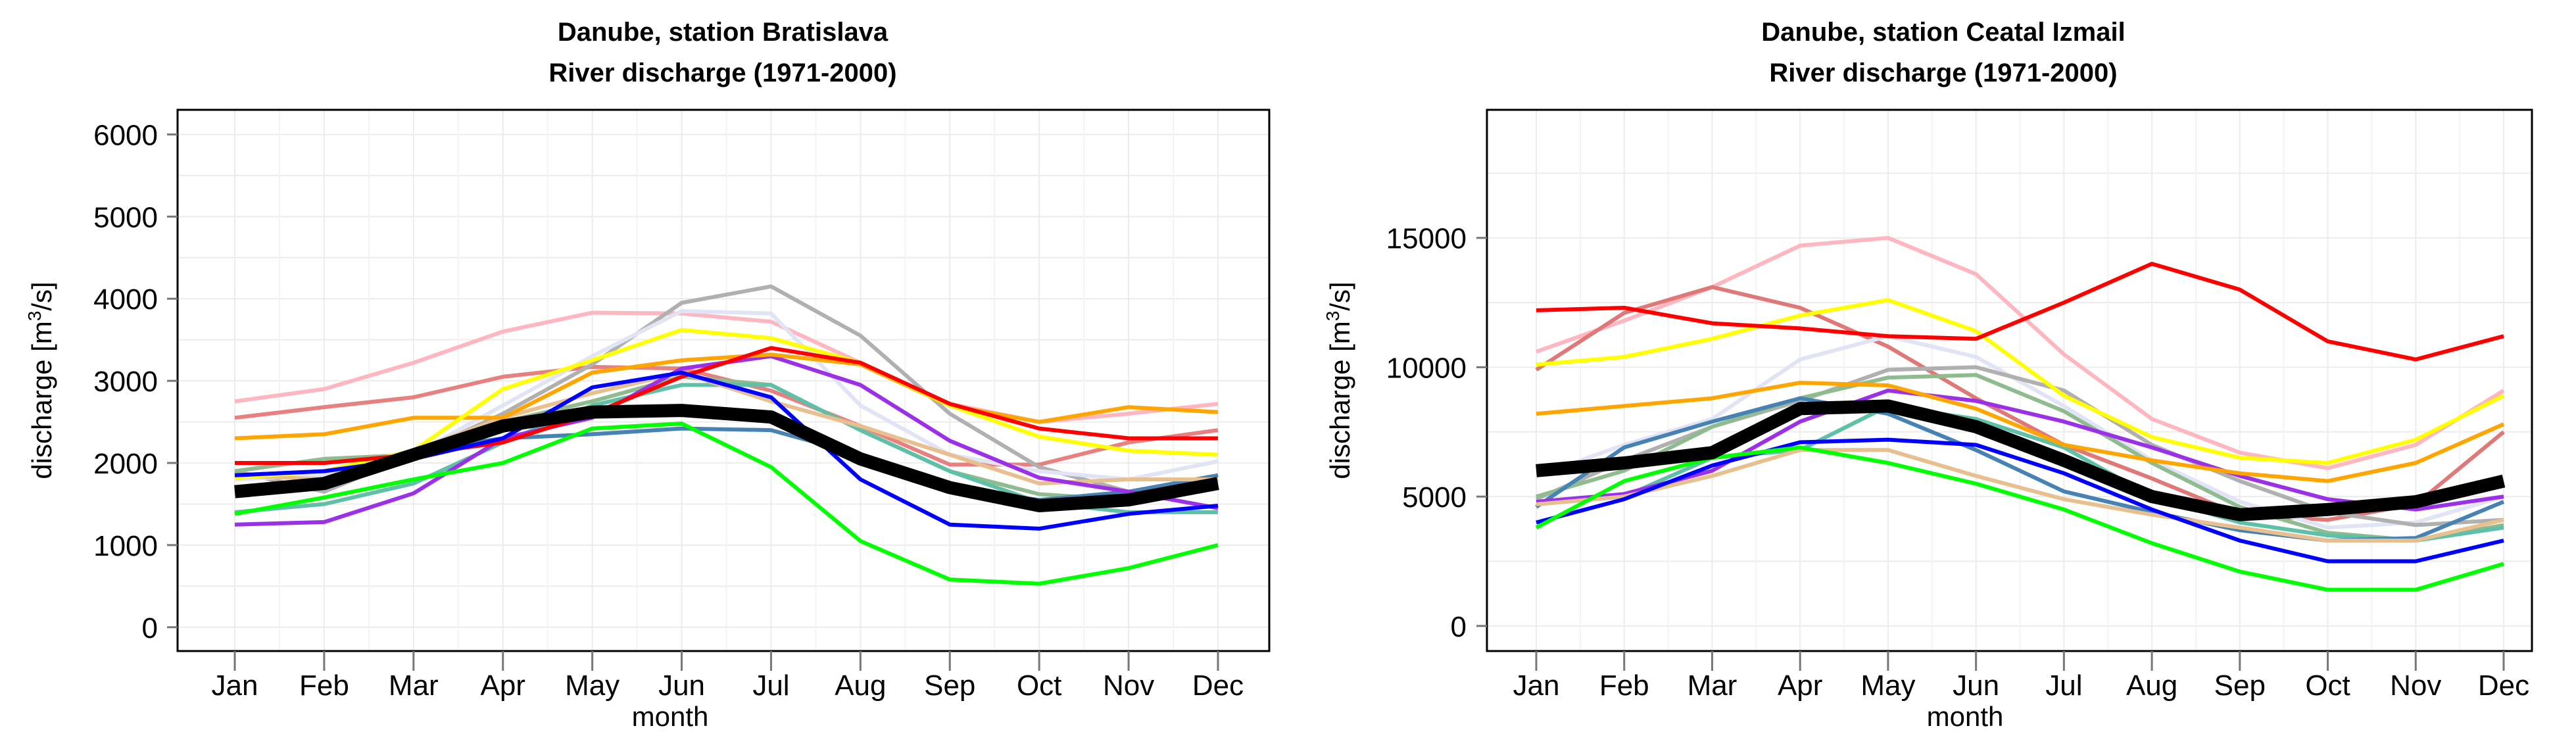  I want to click on chart-title: Danube, station Bratislava, so click(723, 32).